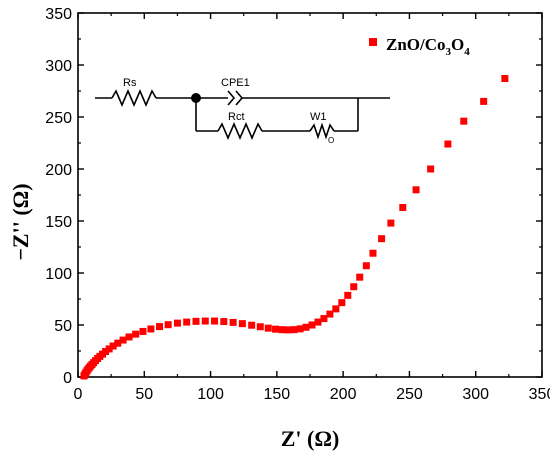  I want to click on w-label: W1, so click(318, 117).